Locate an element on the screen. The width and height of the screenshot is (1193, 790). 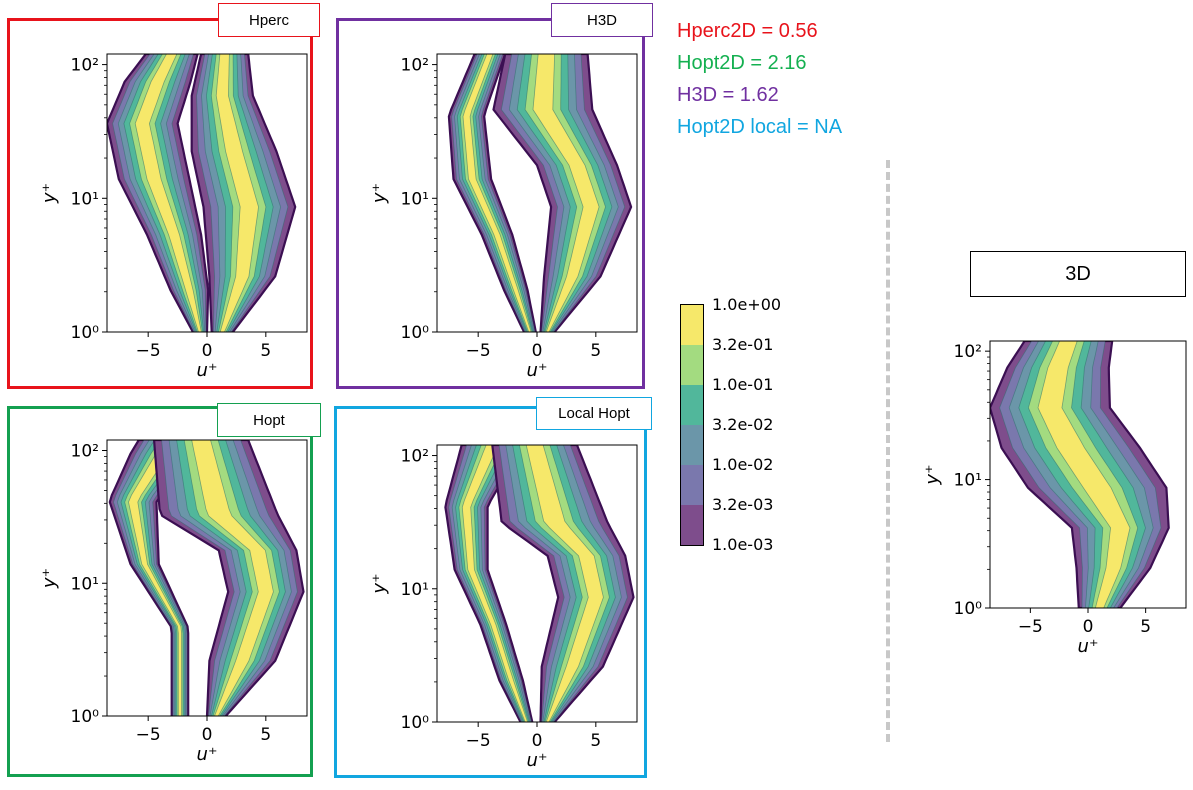
three_d-ytick-1: 10¹ is located at coordinates (968, 481).